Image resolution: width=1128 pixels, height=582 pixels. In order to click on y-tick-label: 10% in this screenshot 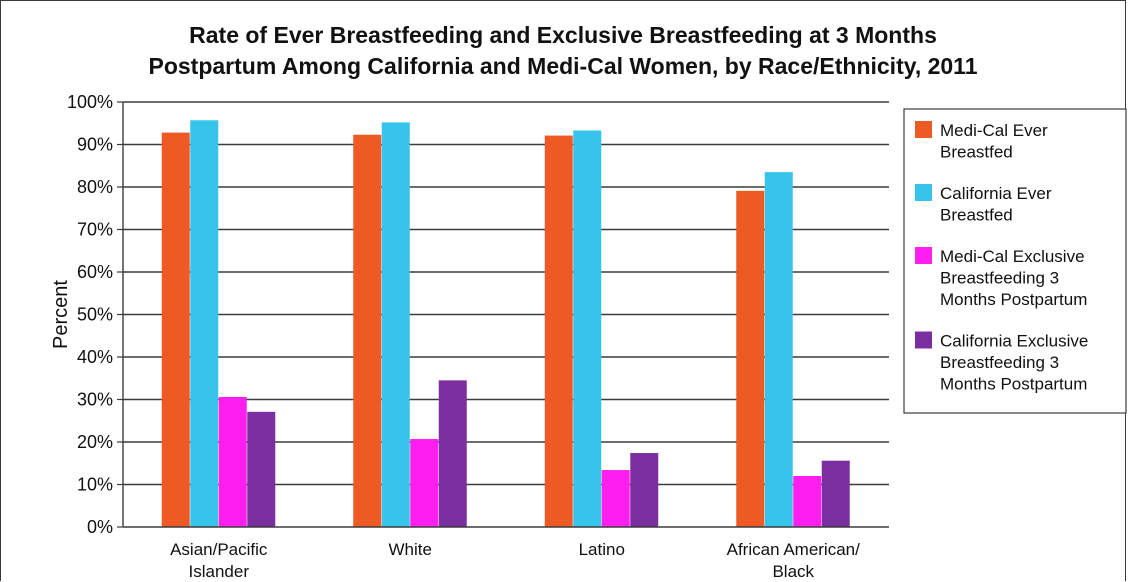, I will do `click(95, 485)`.